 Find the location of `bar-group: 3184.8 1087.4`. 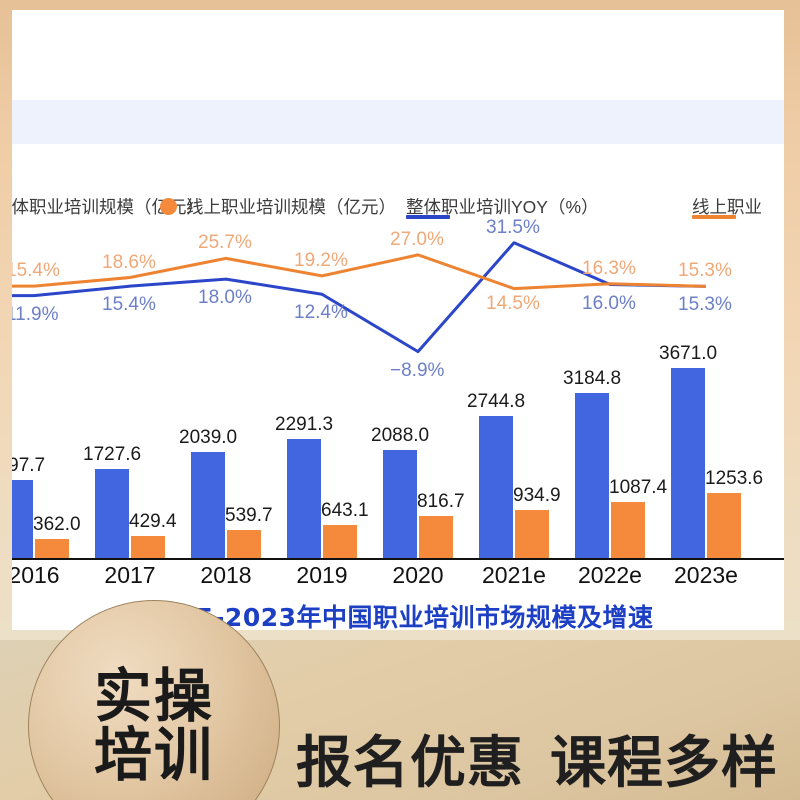

bar-group: 3184.8 1087.4 is located at coordinates (615, 393).